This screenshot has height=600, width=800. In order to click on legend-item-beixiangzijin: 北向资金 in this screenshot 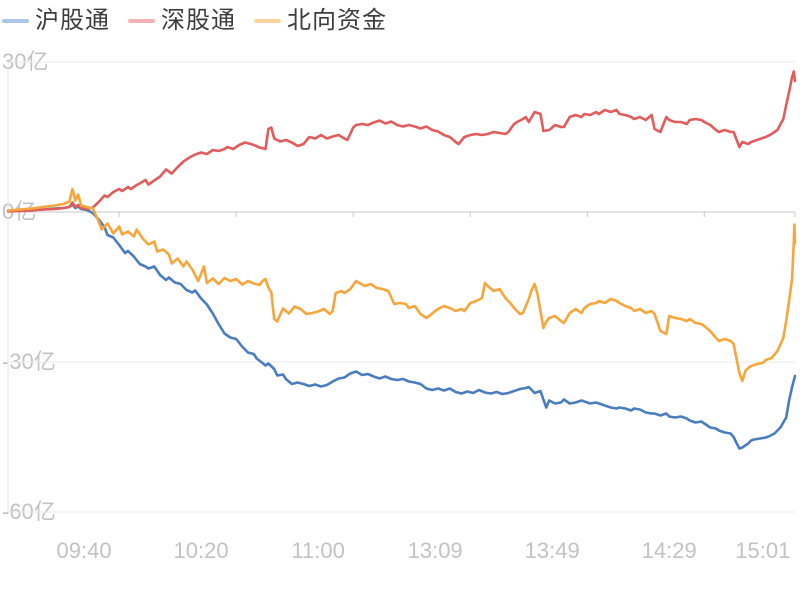, I will do `click(320, 21)`.